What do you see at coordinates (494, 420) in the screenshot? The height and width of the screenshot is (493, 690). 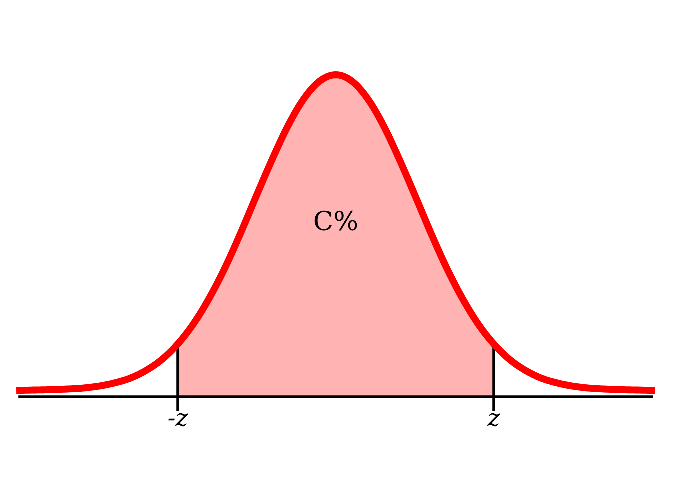 I see `x-tick-label: z` at bounding box center [494, 420].